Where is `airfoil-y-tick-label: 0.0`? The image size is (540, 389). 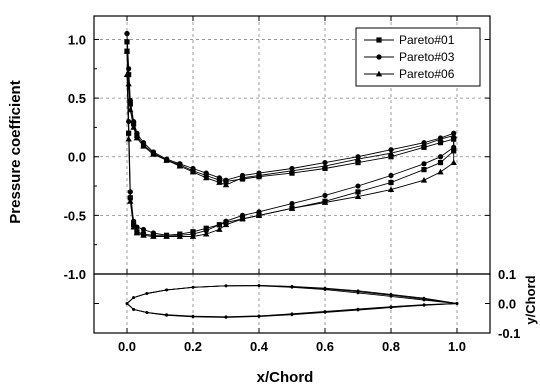
airfoil-y-tick-label: 0.0 is located at coordinates (507, 304).